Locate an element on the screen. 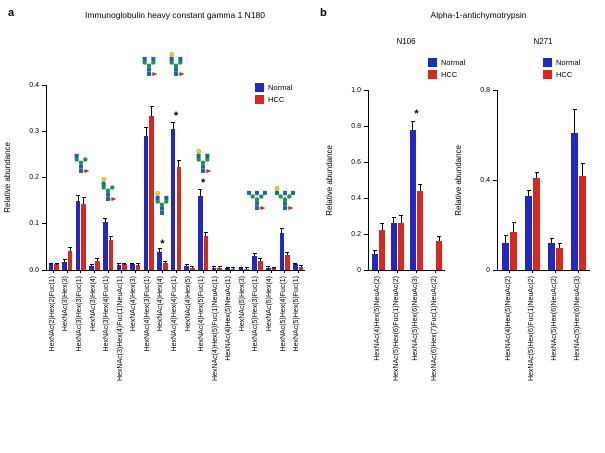 This screenshot has height=453, width=605. x-tick-label: HexNAc(4)Hex(4)Fuc(1) is located at coordinates (174, 314).